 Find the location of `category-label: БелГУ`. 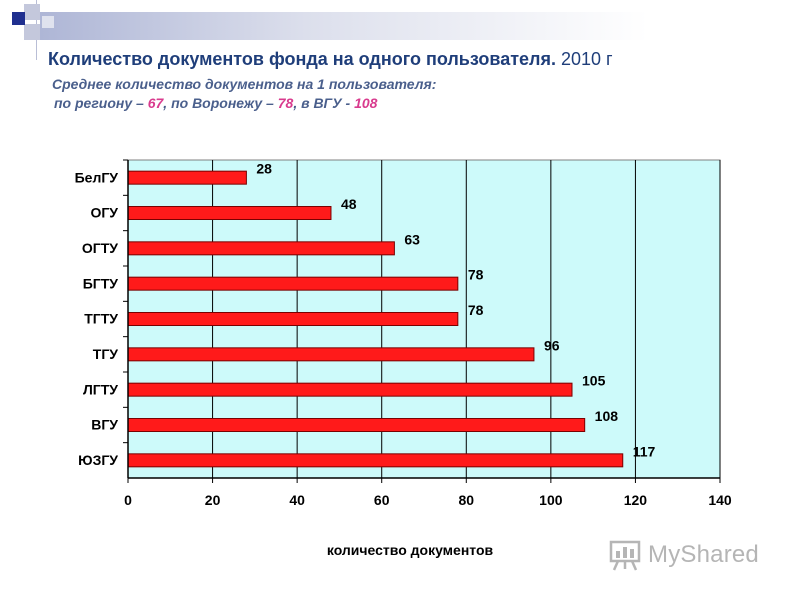

category-label: БелГУ is located at coordinates (97, 177).